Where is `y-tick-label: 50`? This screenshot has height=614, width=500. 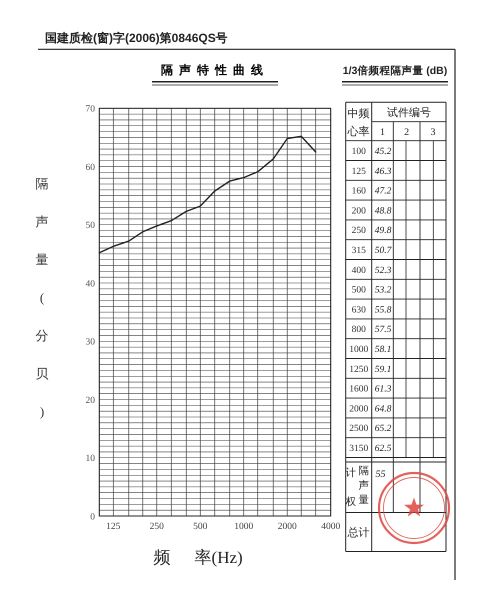
y-tick-label: 50 is located at coordinates (91, 226).